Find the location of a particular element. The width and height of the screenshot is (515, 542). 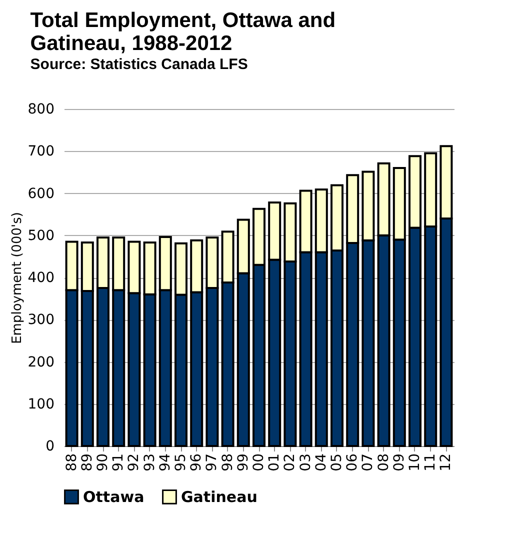

y-tick-label: 200 is located at coordinates (41, 362).